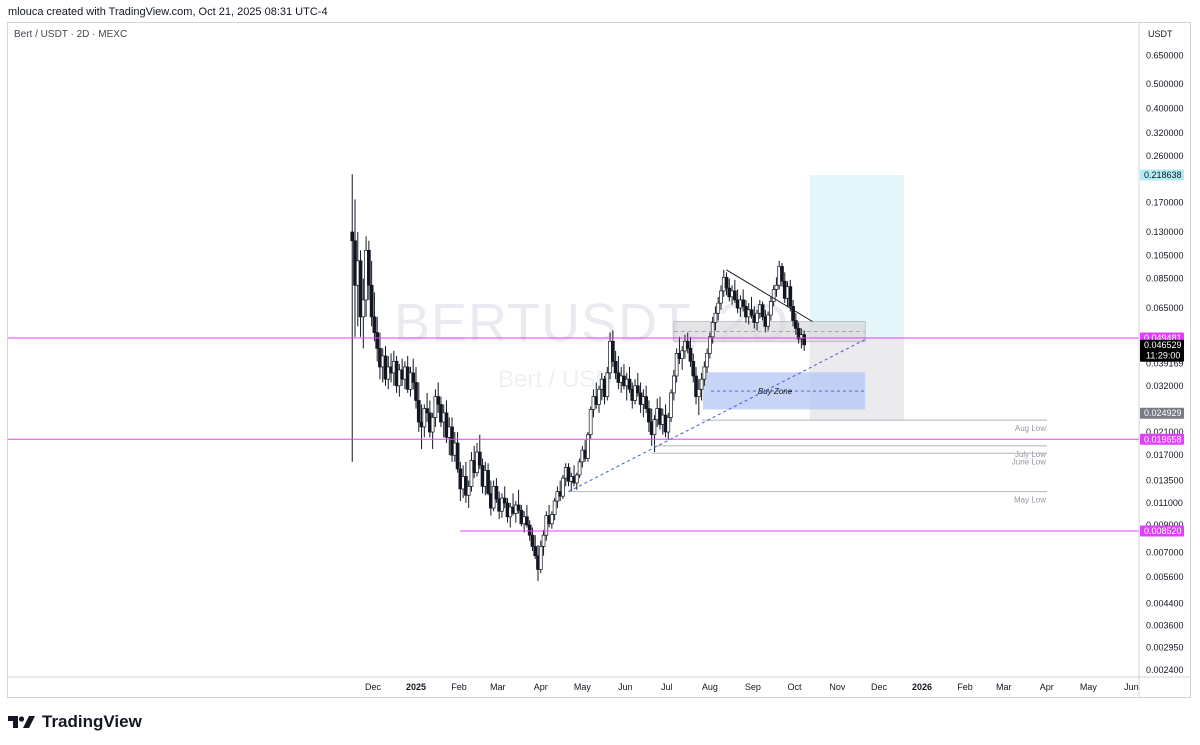 This screenshot has width=1200, height=745. Describe the element at coordinates (922, 687) in the screenshot. I see `time-tick-label: 2026` at that location.